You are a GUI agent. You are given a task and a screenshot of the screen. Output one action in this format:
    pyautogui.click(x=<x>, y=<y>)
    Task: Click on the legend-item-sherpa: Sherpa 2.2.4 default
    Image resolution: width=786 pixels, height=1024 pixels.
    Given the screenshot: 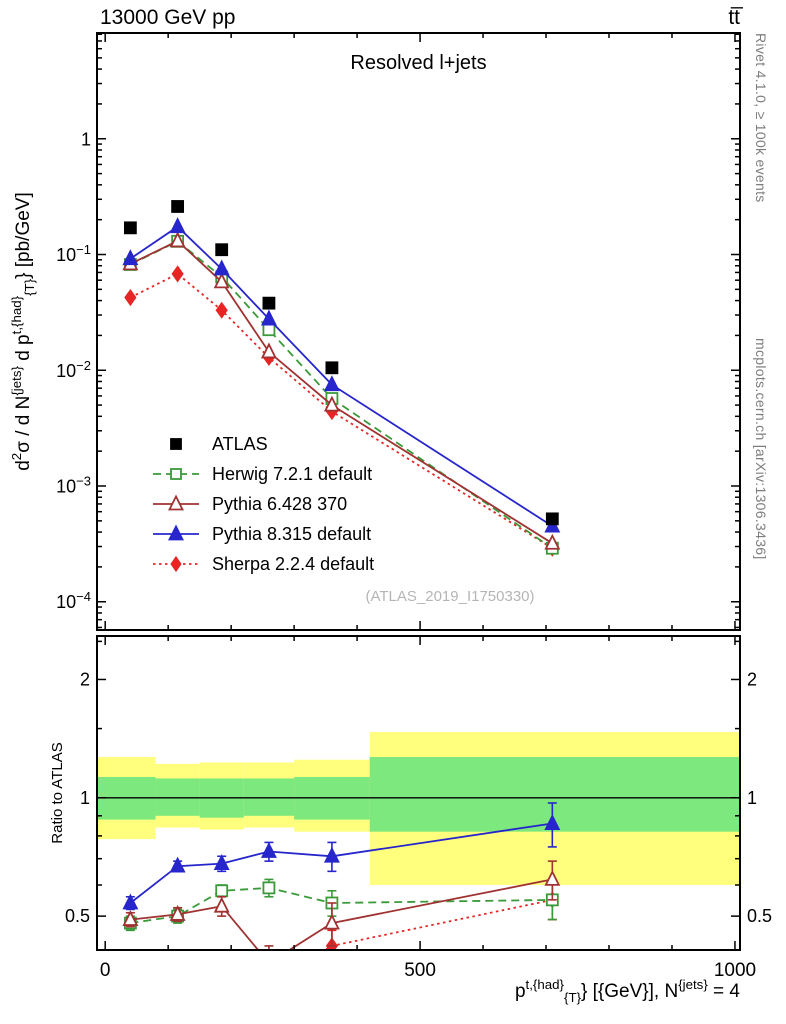 What is the action you would take?
    pyautogui.click(x=262, y=564)
    